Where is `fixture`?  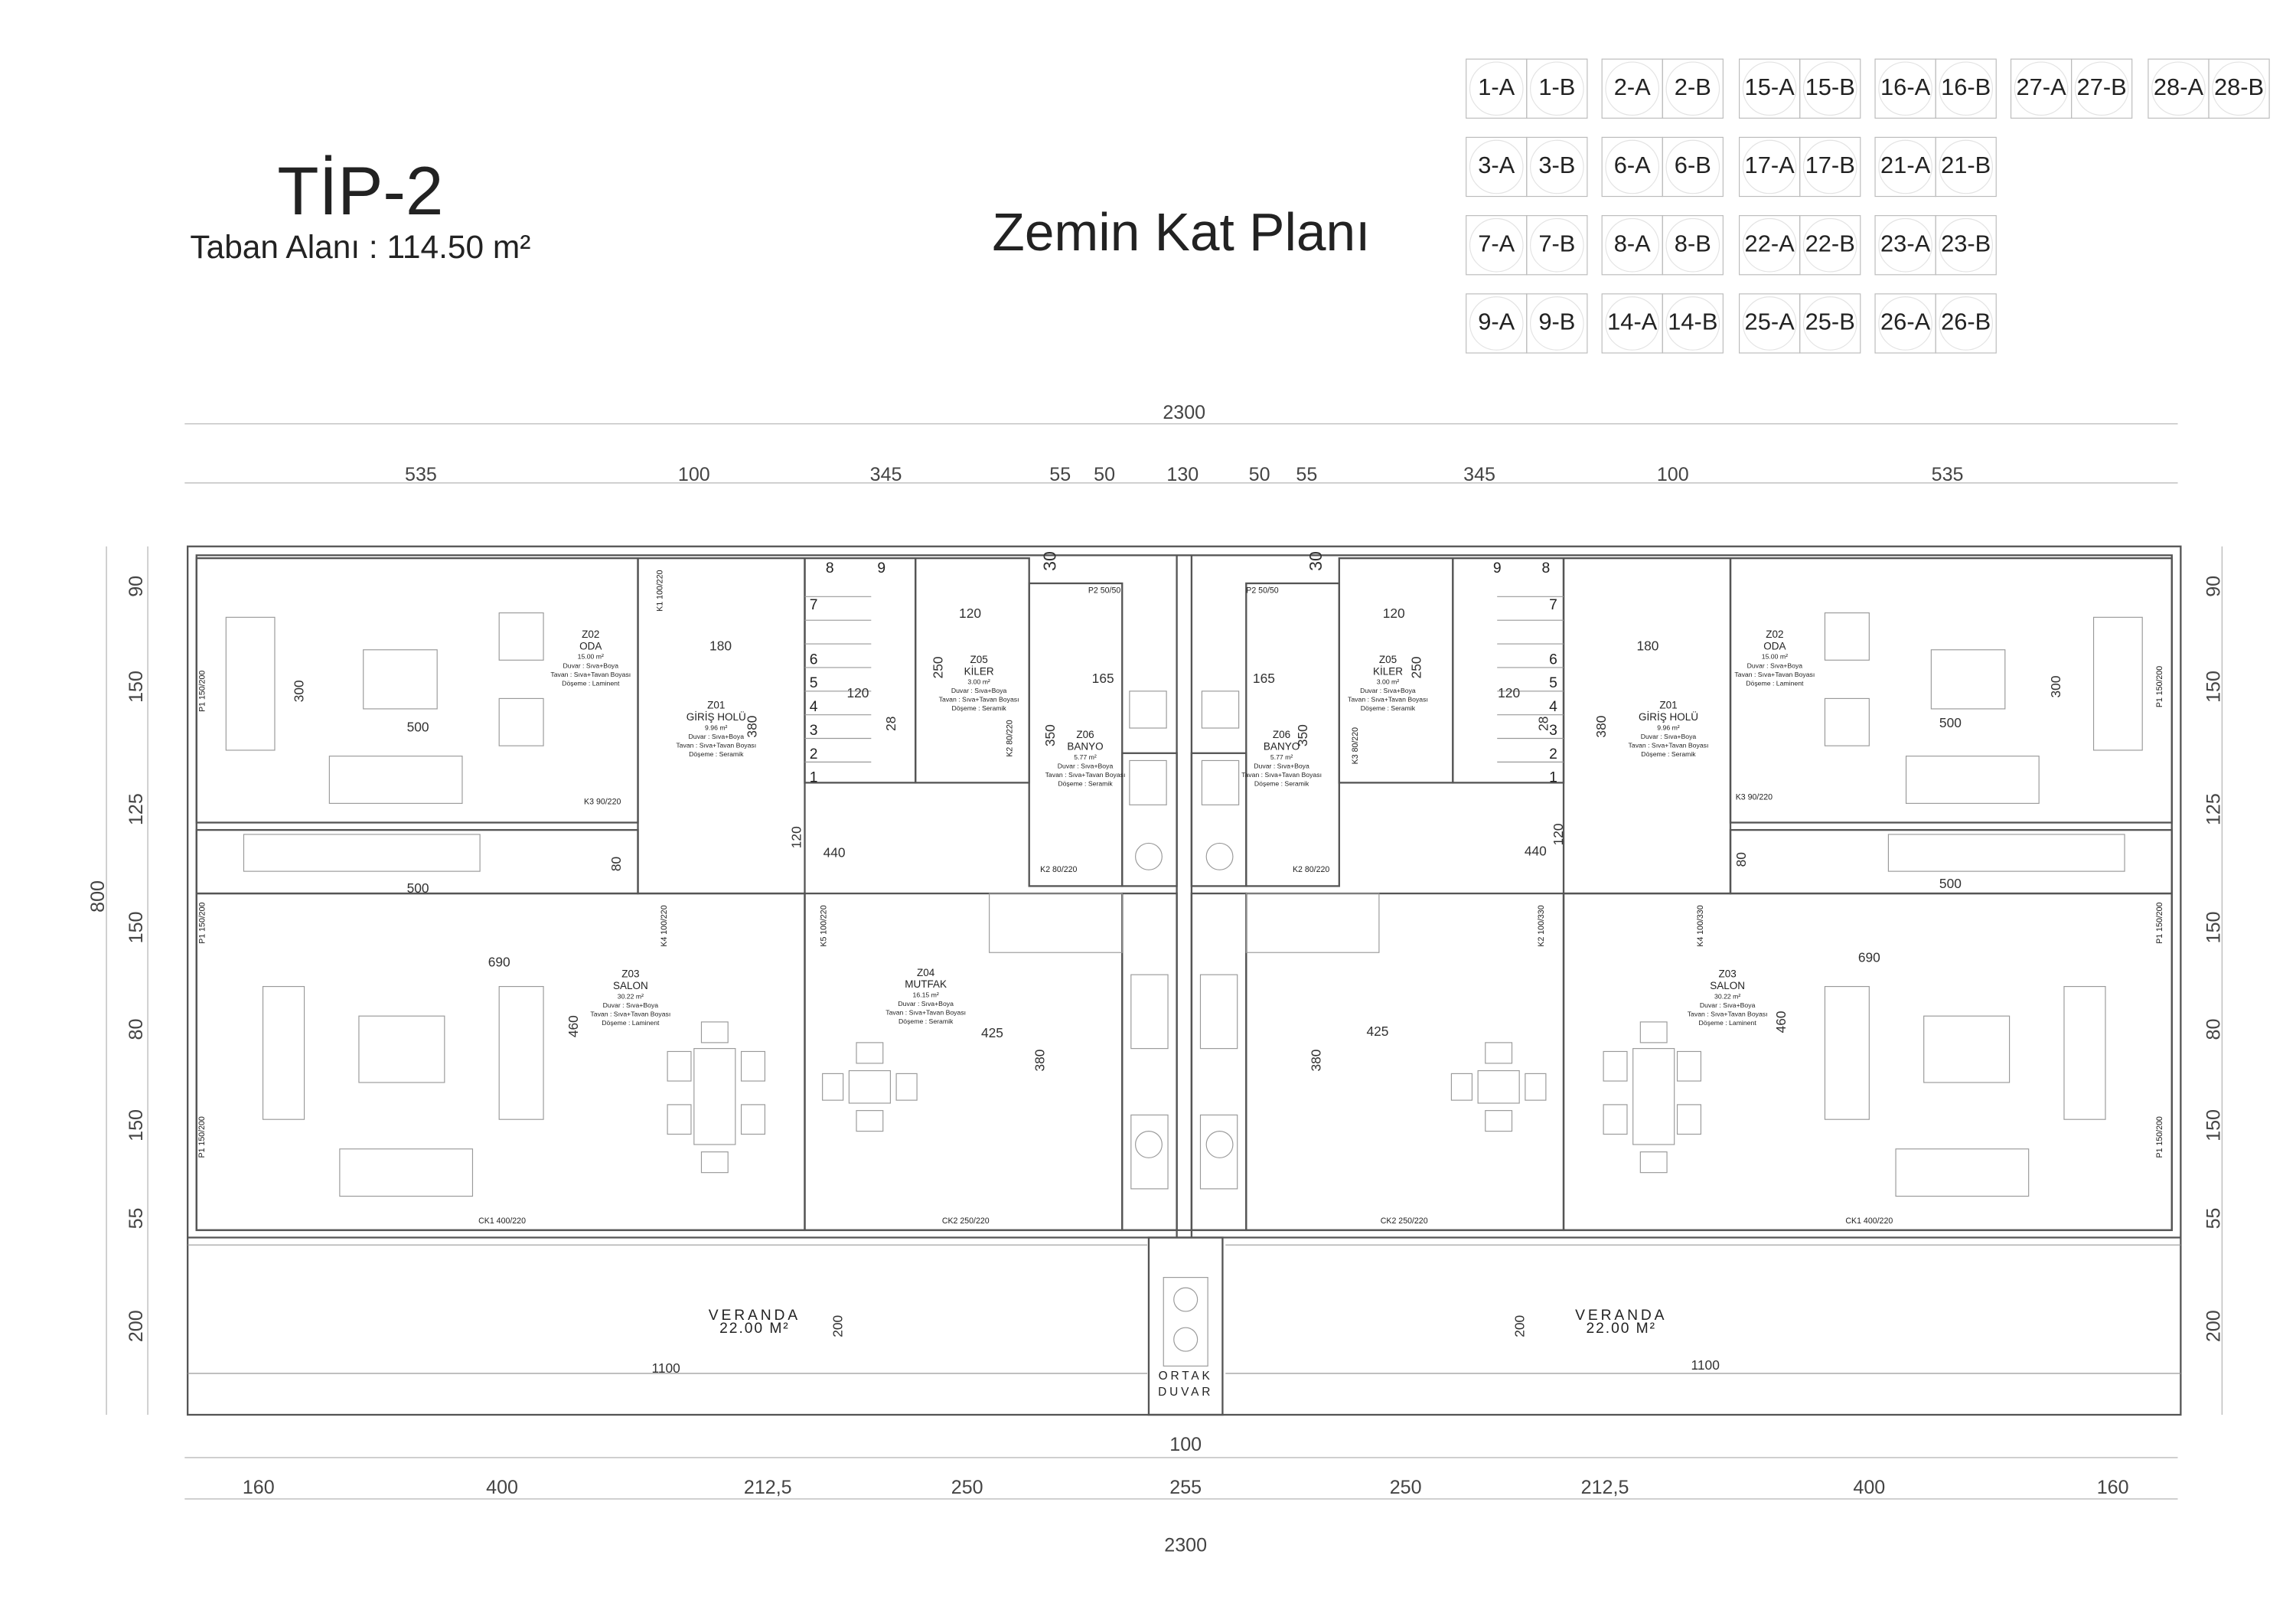
fixture is located at coordinates (1219, 1144).